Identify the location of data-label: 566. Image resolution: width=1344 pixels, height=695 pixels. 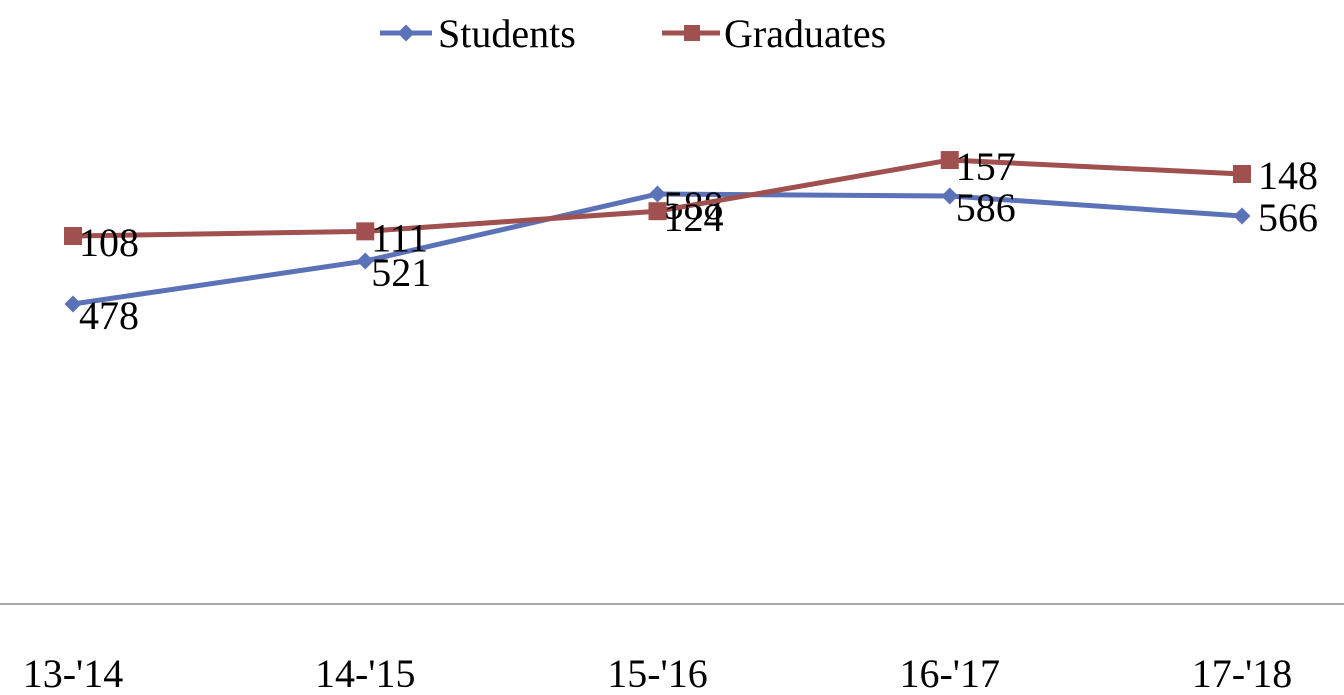
(1288, 217).